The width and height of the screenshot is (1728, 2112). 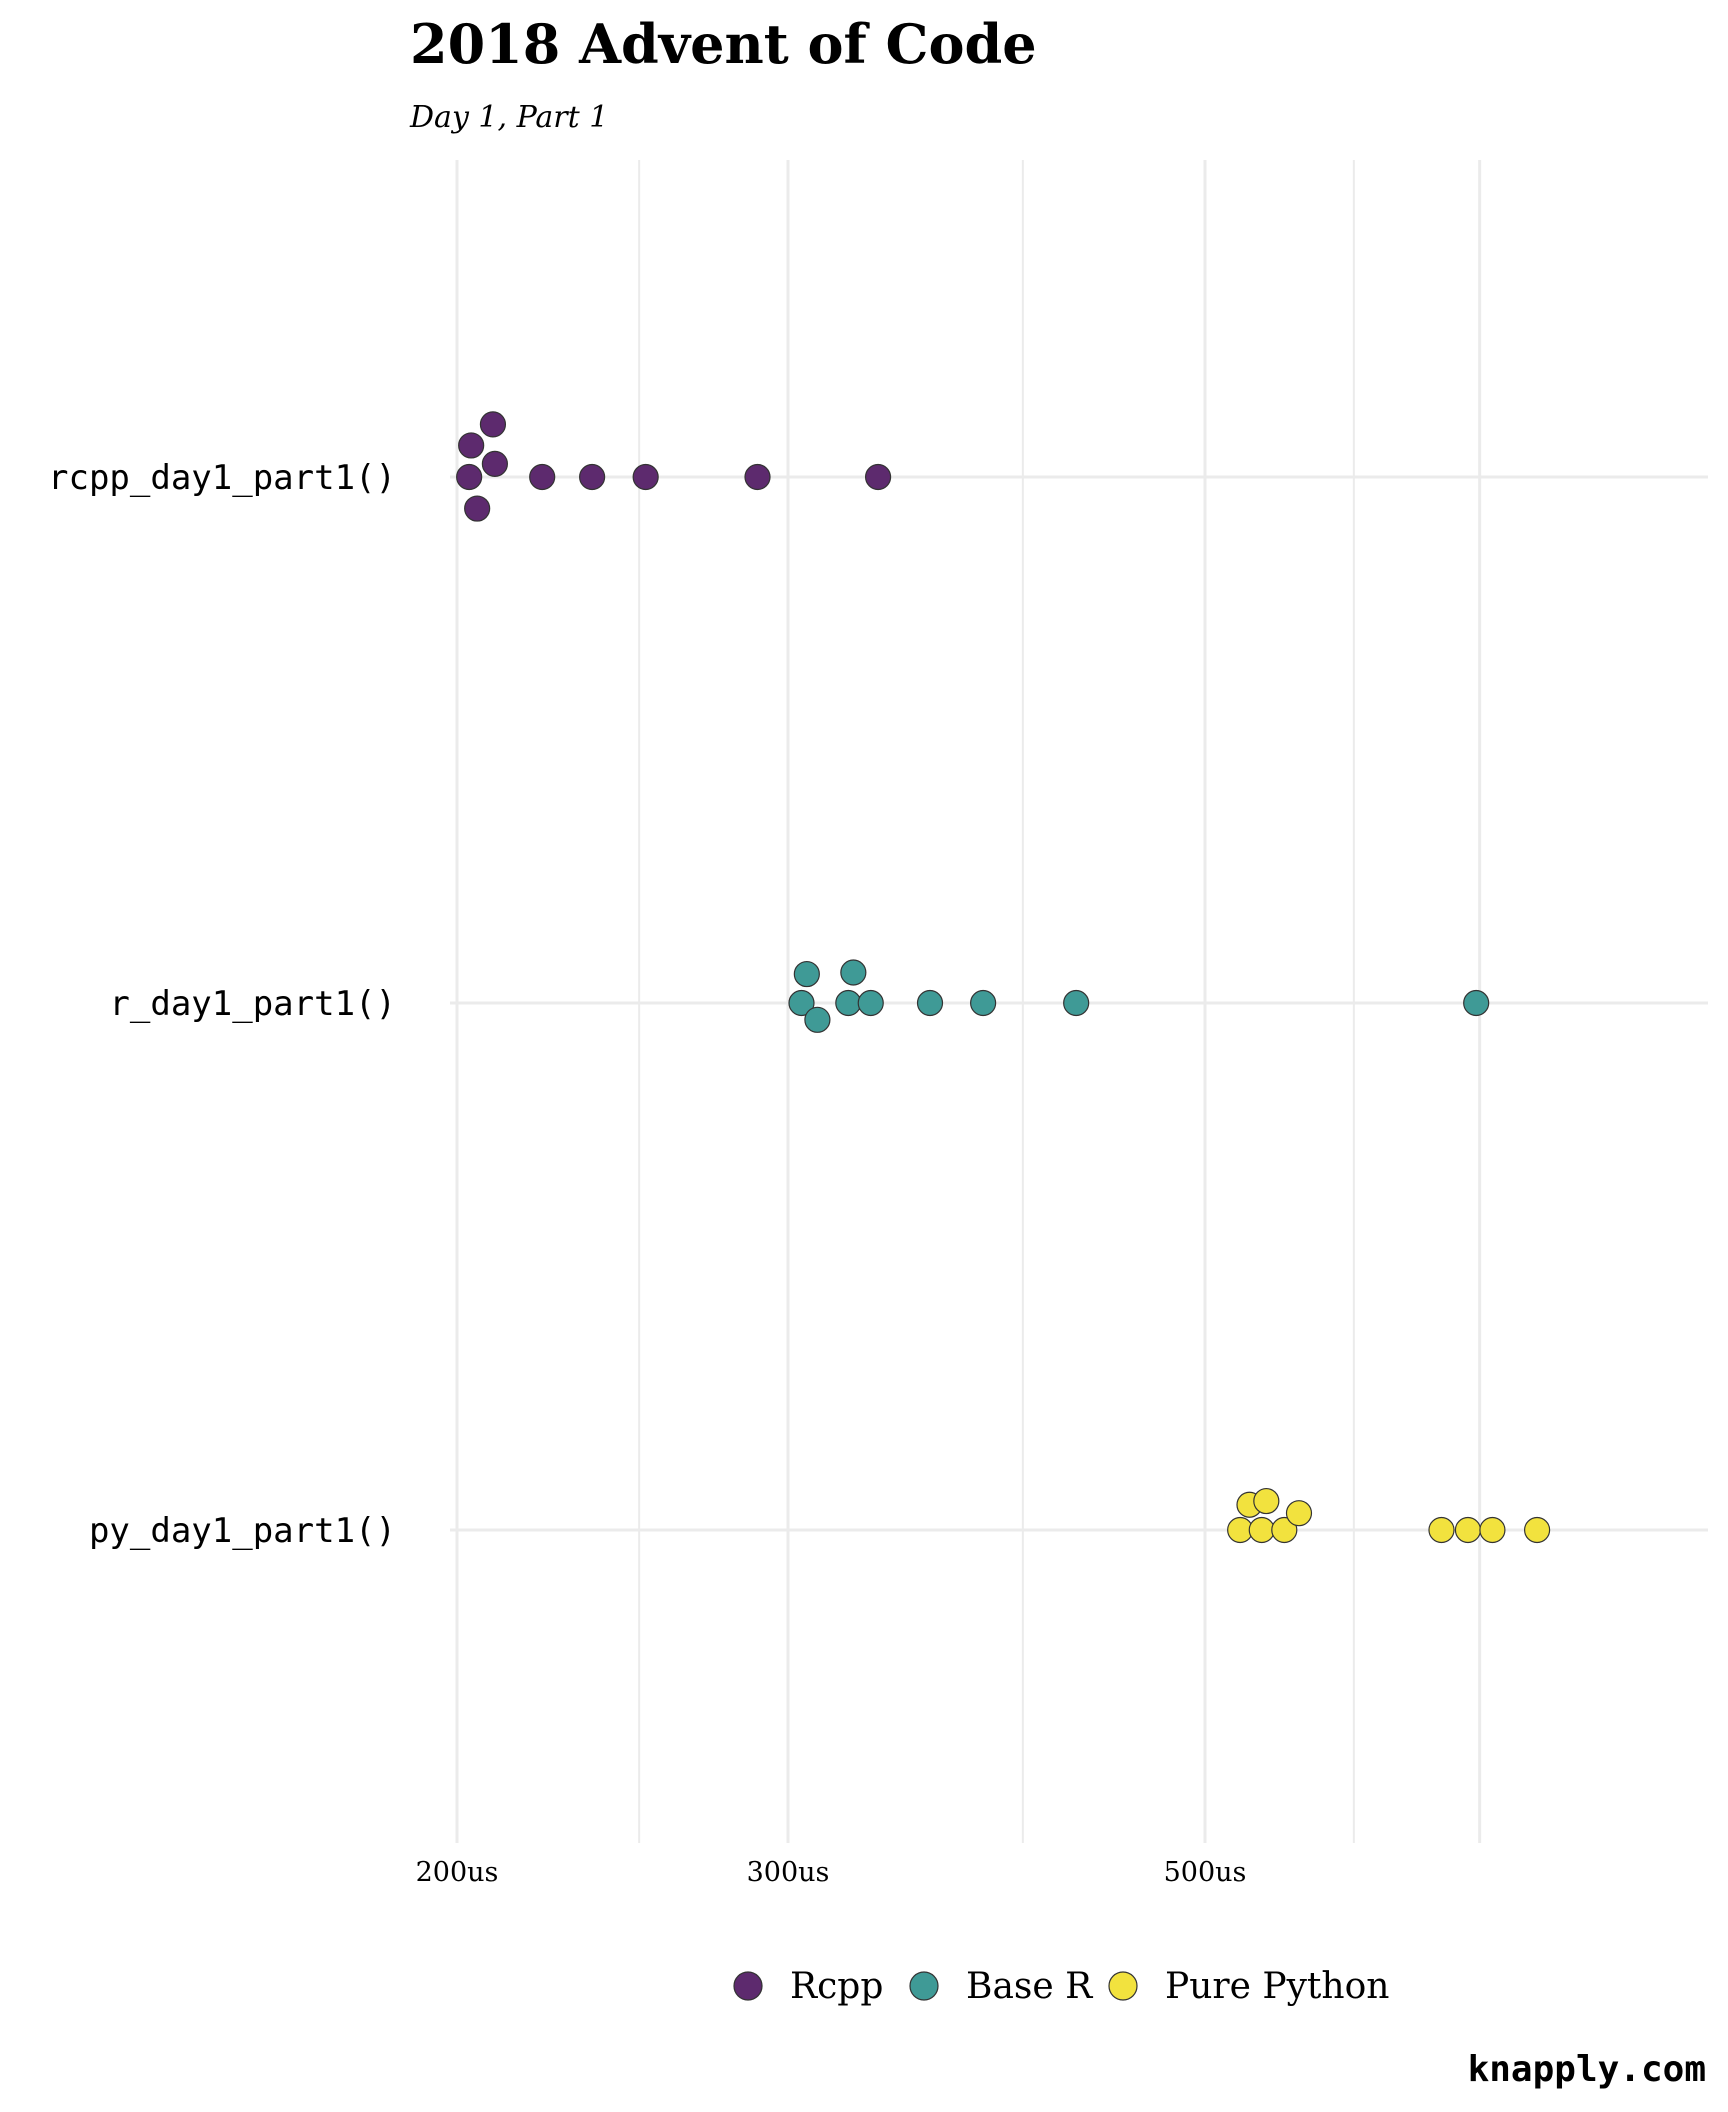 I want to click on legend-label: Pure Python, so click(x=1277, y=1986).